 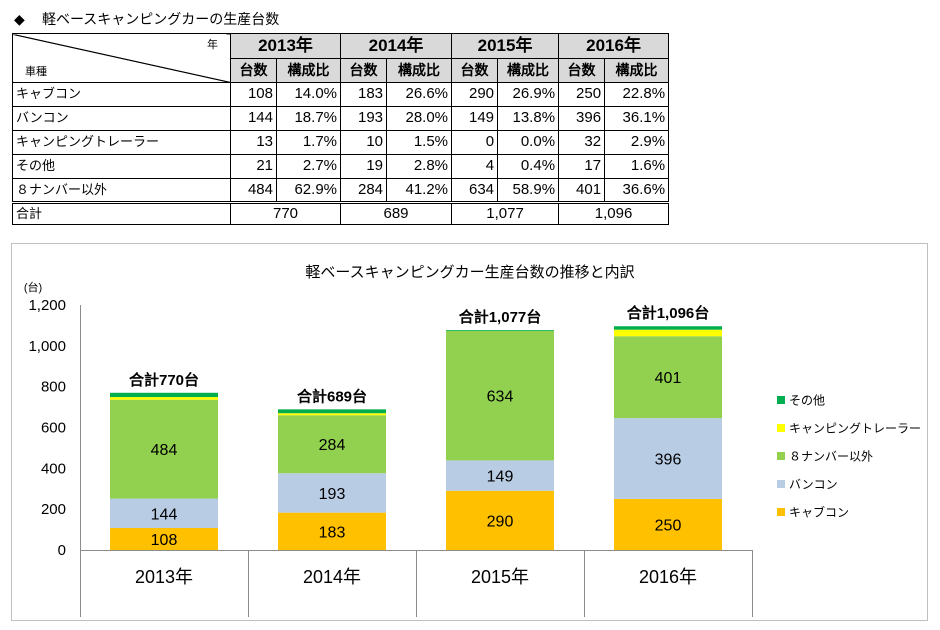 What do you see at coordinates (364, 142) in the screenshot?
I see `units-2014: 10` at bounding box center [364, 142].